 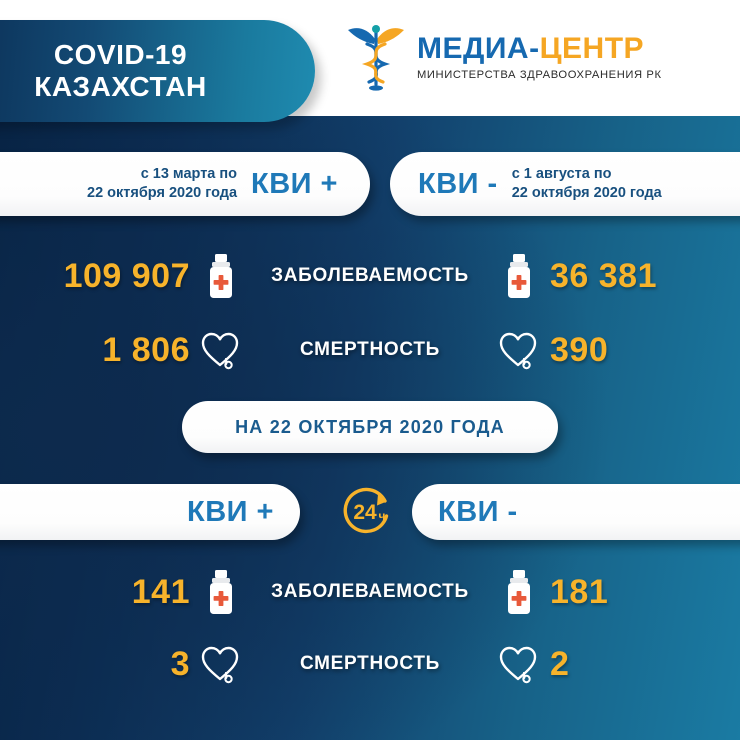 What do you see at coordinates (473, 48) in the screenshot?
I see `logo-name-media: МЕДИА` at bounding box center [473, 48].